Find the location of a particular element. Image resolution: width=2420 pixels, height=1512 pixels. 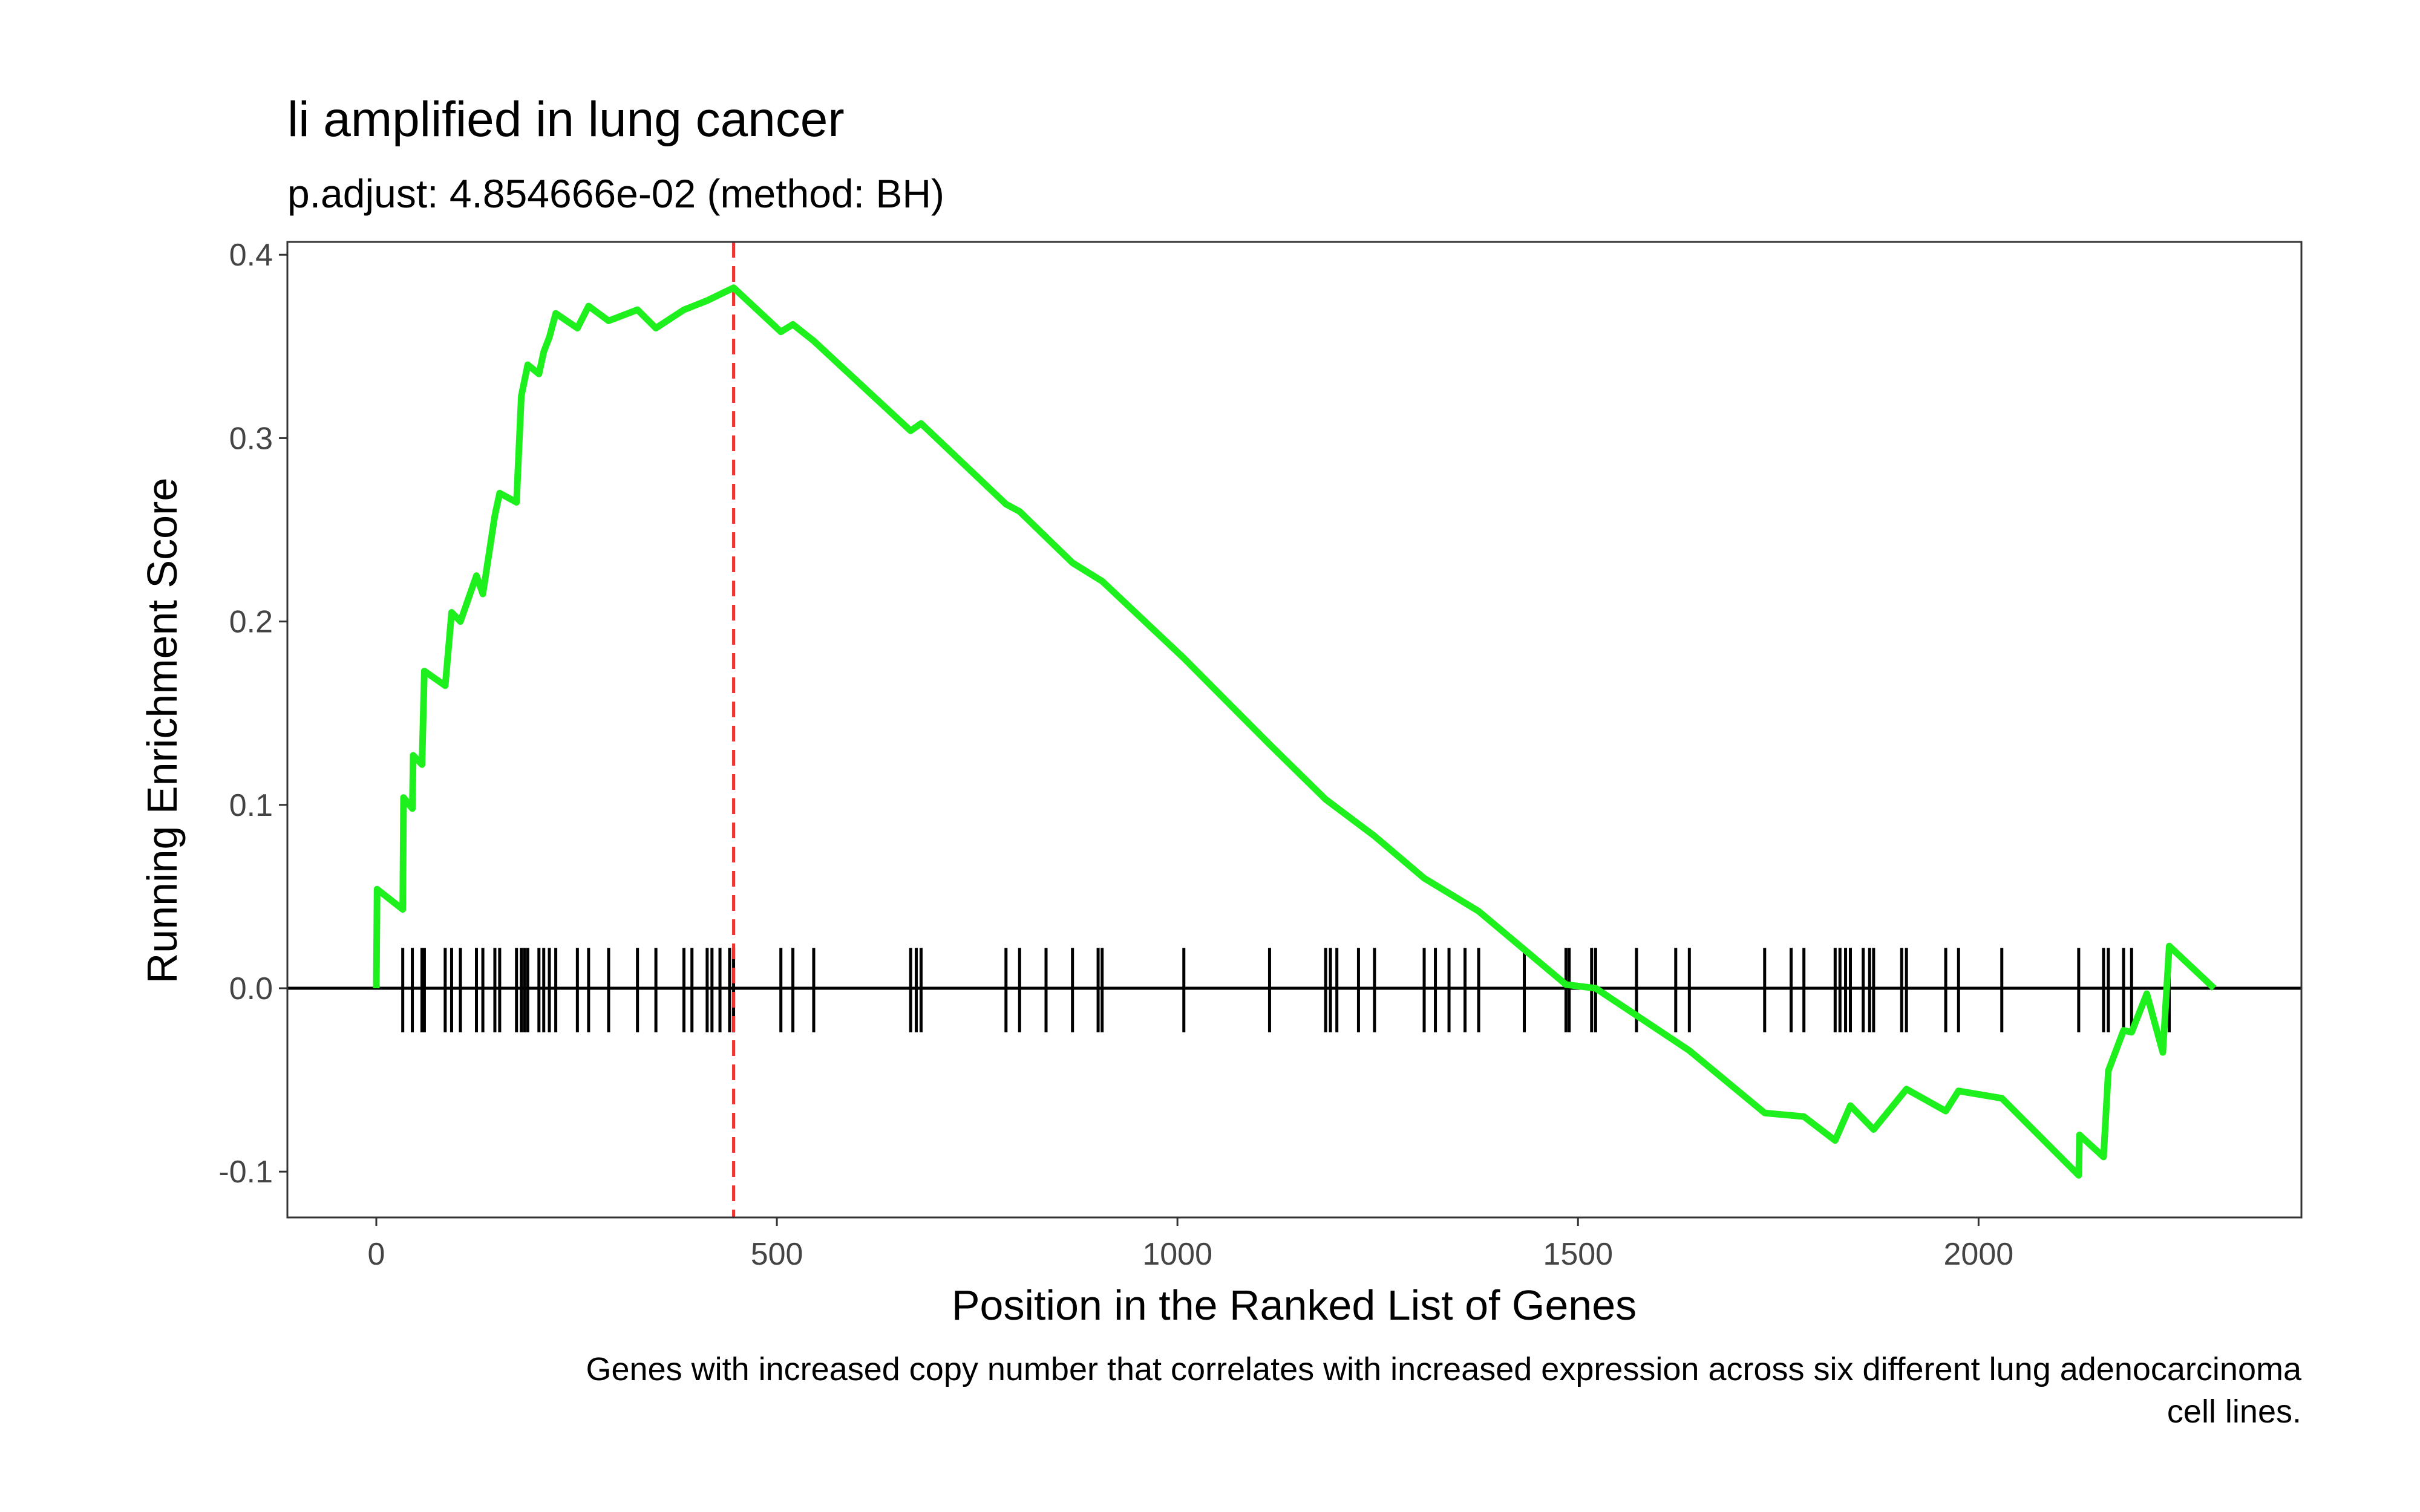

x-tick-label: 1000 is located at coordinates (1177, 1254).